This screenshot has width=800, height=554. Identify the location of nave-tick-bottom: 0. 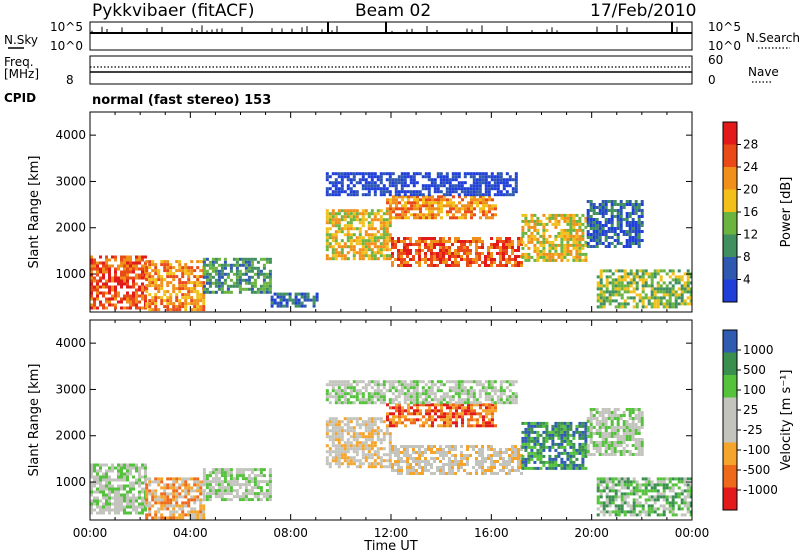
(712, 80).